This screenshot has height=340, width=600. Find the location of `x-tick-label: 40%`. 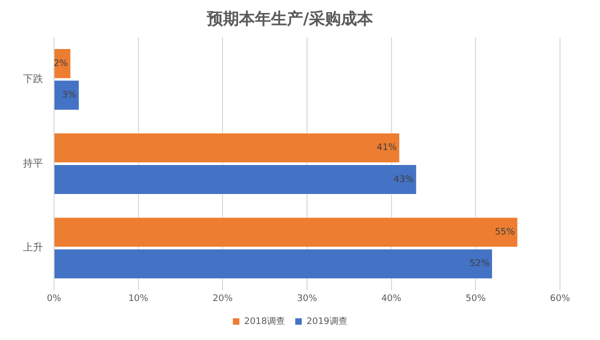

x-tick-label: 40% is located at coordinates (391, 299).